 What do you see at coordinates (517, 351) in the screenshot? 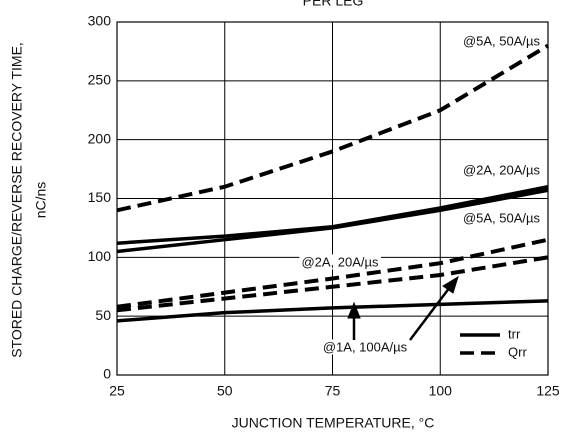
I see `legend-label: Qrr` at bounding box center [517, 351].